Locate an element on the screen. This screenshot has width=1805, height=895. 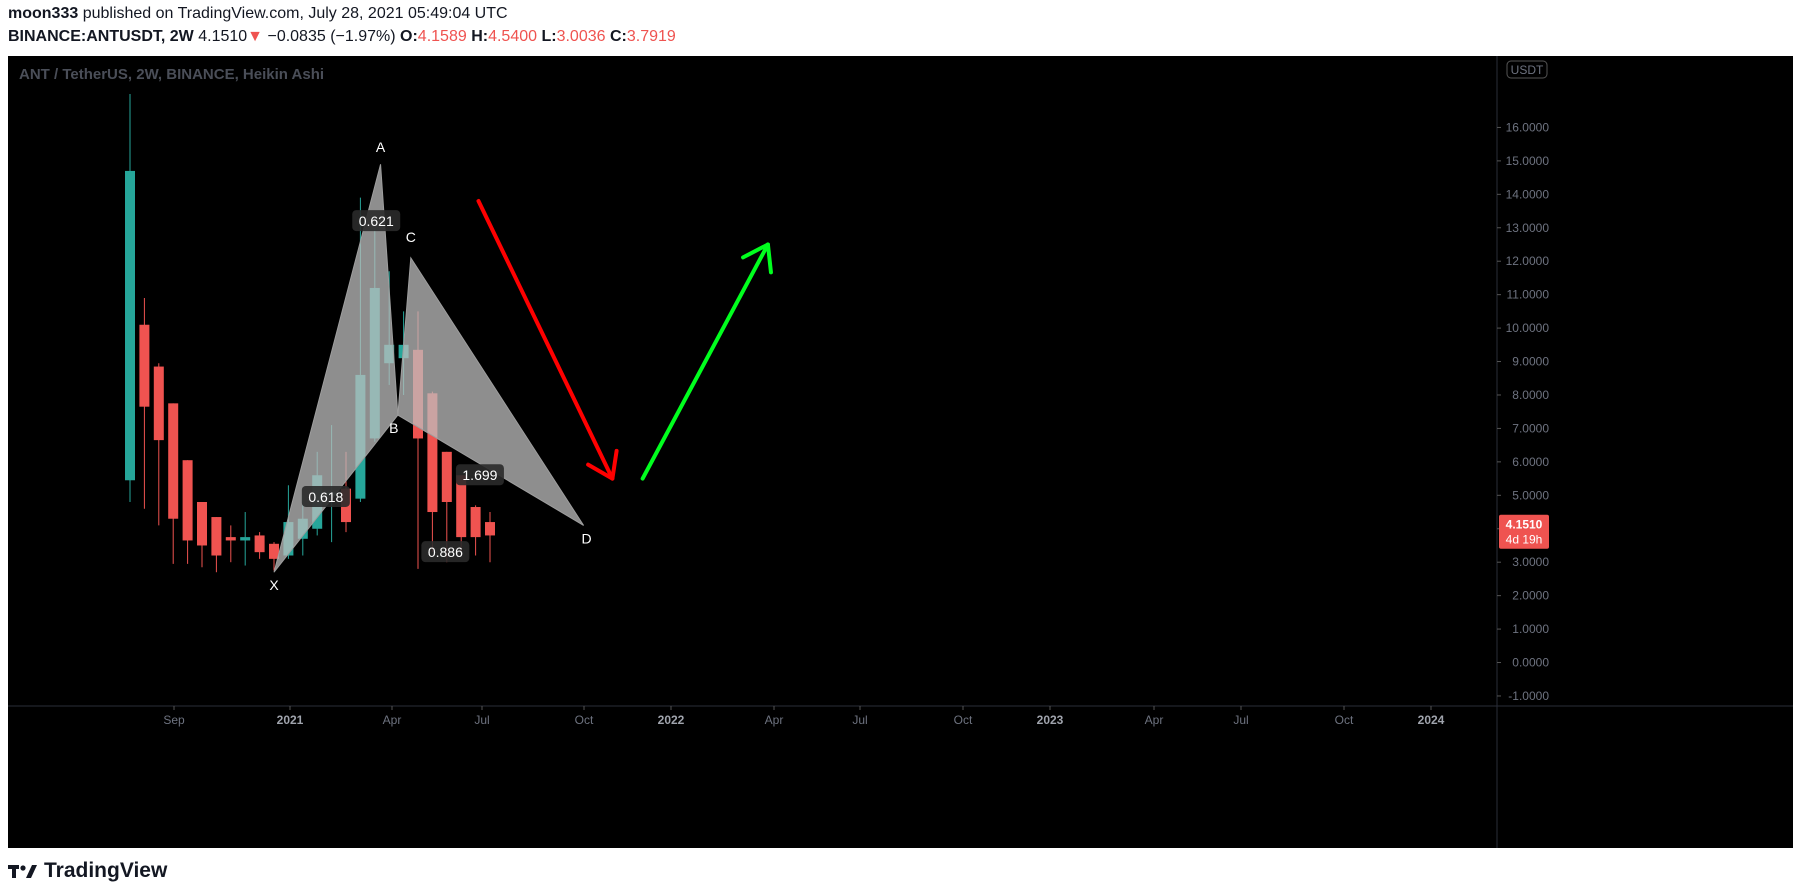
price-change: −0.0835 (−1.97%) is located at coordinates (331, 36).